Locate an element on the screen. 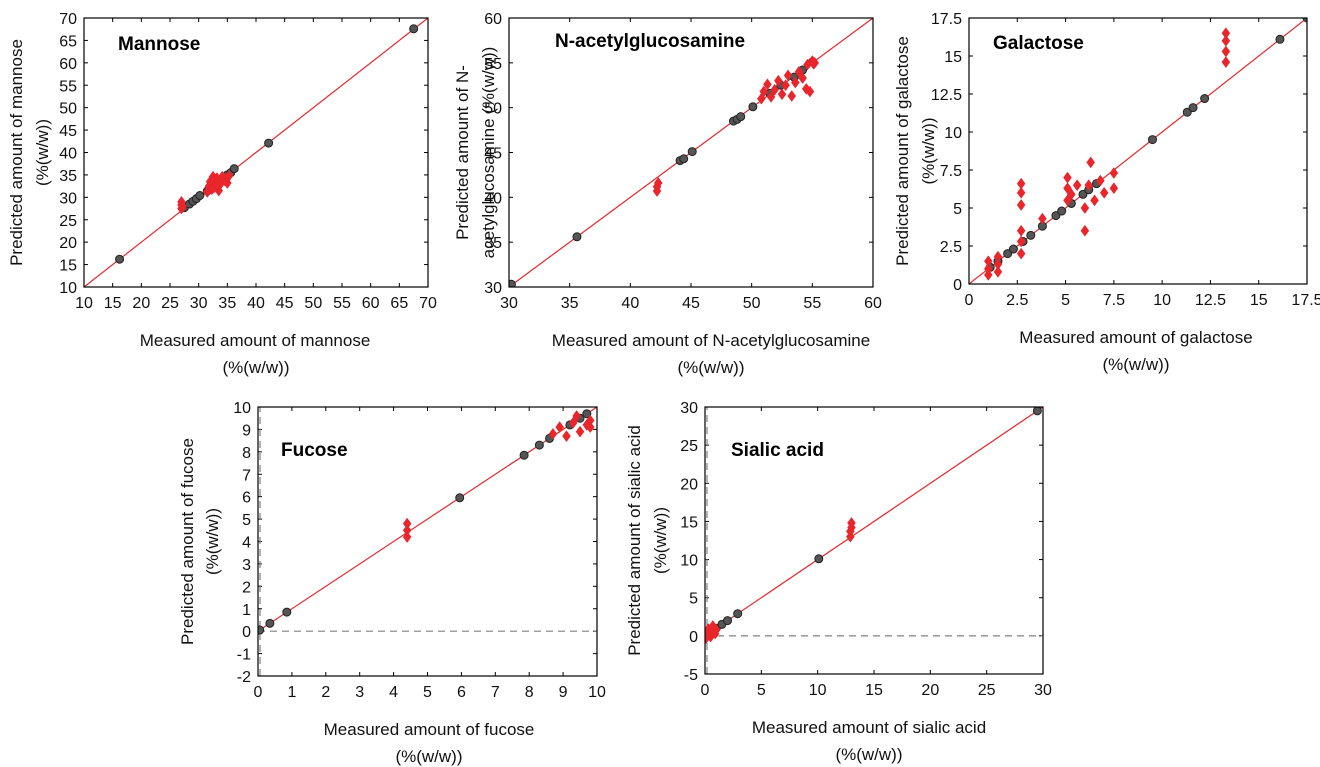 The image size is (1320, 767). x-tick-label: 50 is located at coordinates (752, 303).